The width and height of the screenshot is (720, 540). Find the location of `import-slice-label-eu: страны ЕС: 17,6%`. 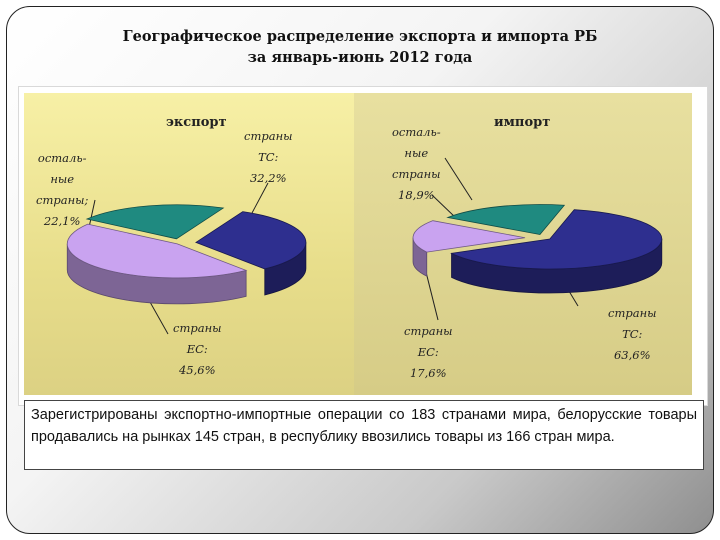

import-slice-label-eu: страны ЕС: 17,6% is located at coordinates (428, 352).